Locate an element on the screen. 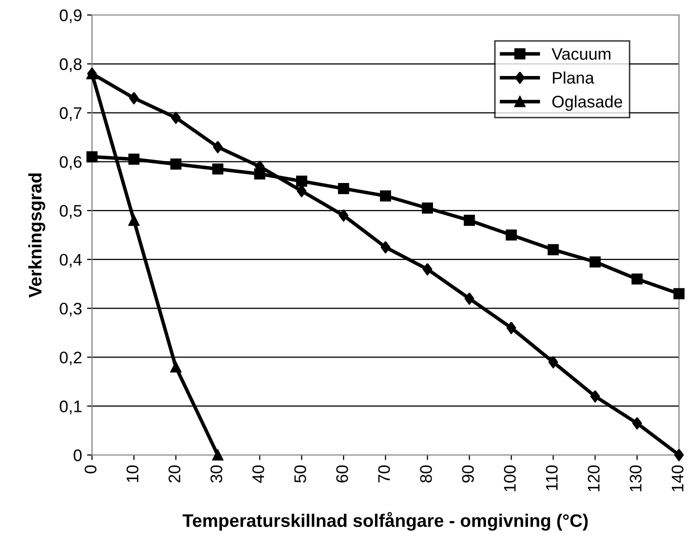  x-tick-label: 10 is located at coordinates (132, 473).